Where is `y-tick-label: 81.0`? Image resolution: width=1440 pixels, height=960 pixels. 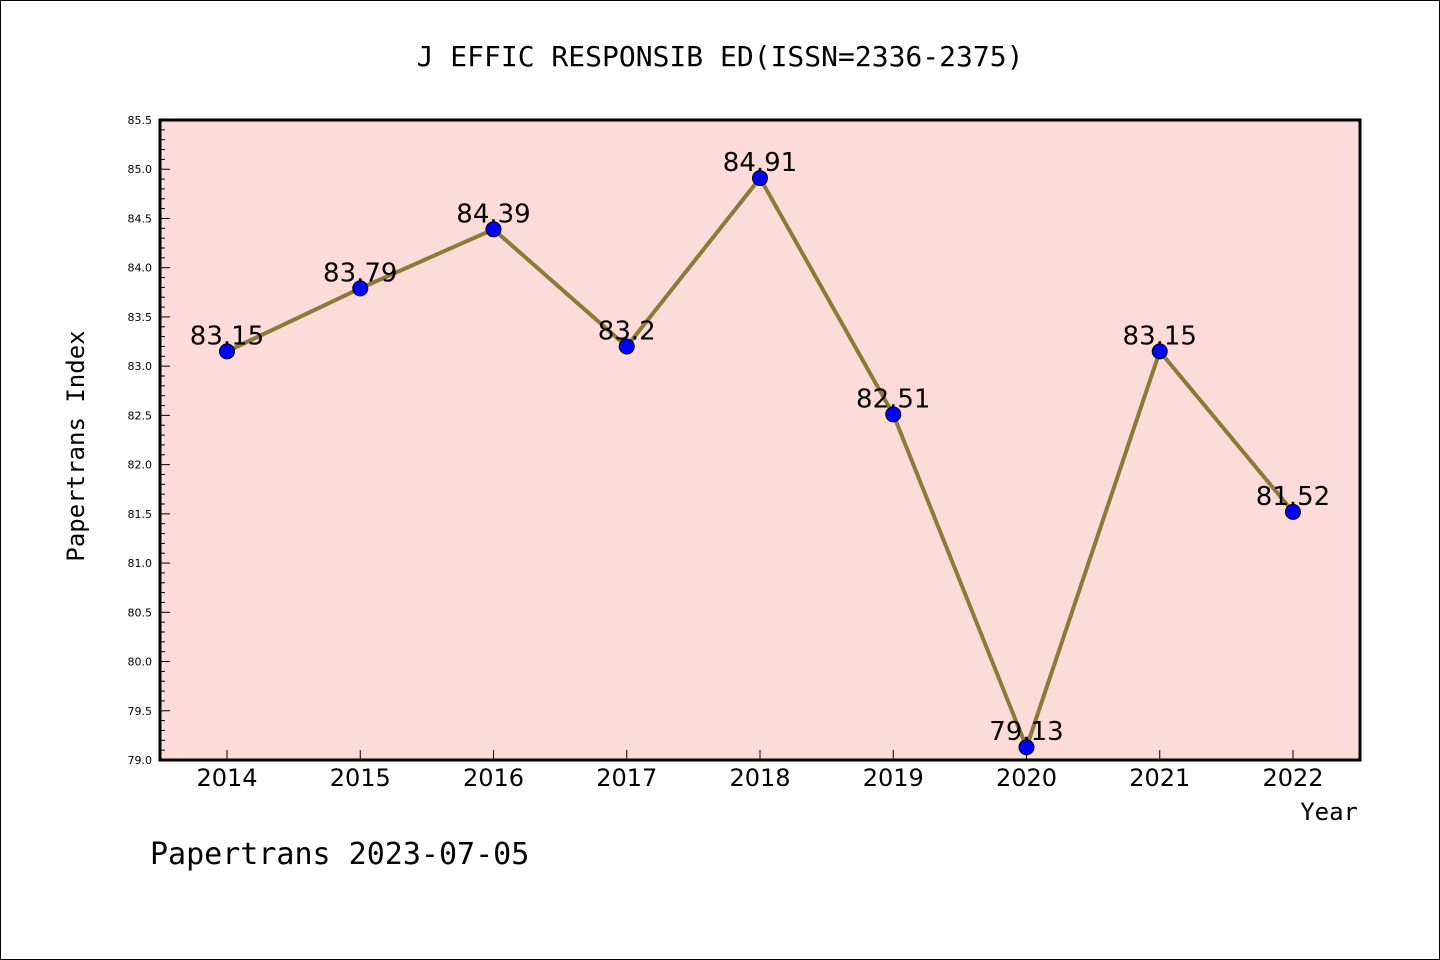 y-tick-label: 81.0 is located at coordinates (140, 563).